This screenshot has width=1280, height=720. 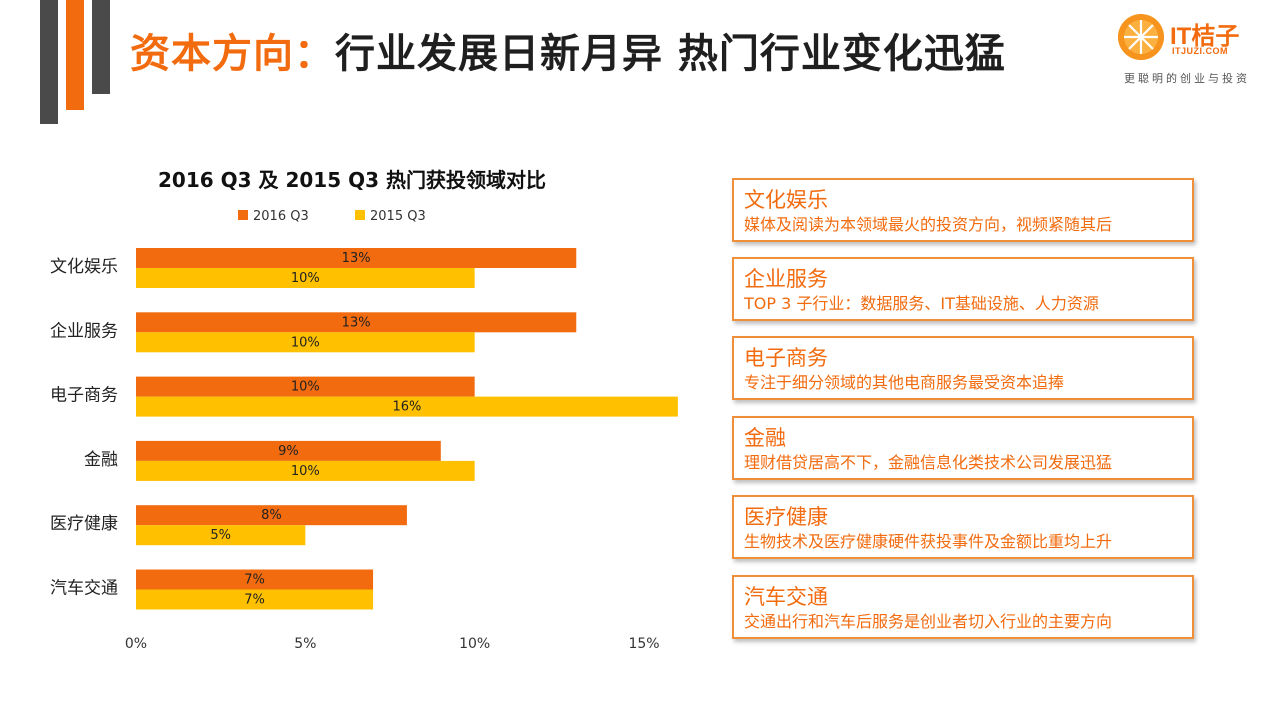 I want to click on insight-card-title: 汽车交通, so click(x=786, y=597).